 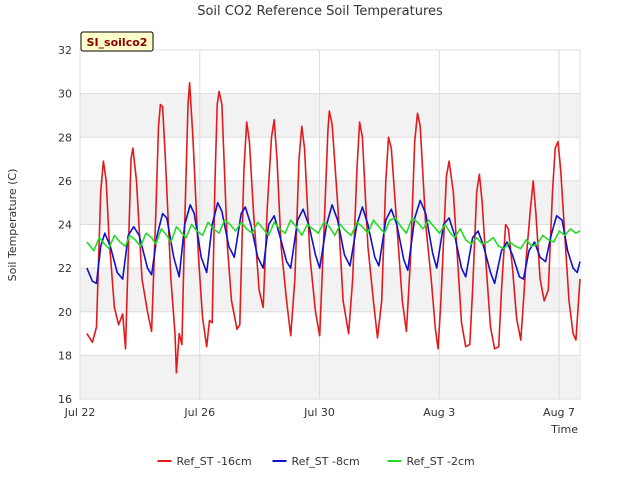 I want to click on x-axis-label: Time, so click(x=564, y=429).